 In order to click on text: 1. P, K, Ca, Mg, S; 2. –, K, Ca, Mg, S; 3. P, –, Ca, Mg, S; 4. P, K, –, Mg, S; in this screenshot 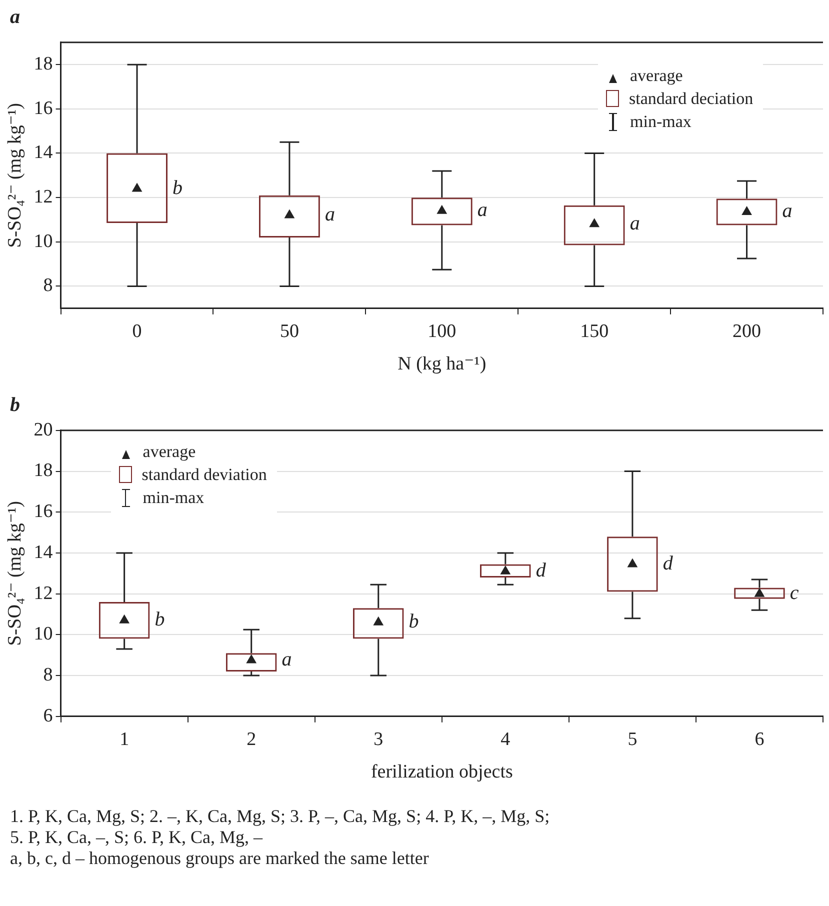, I will do `click(280, 816)`.